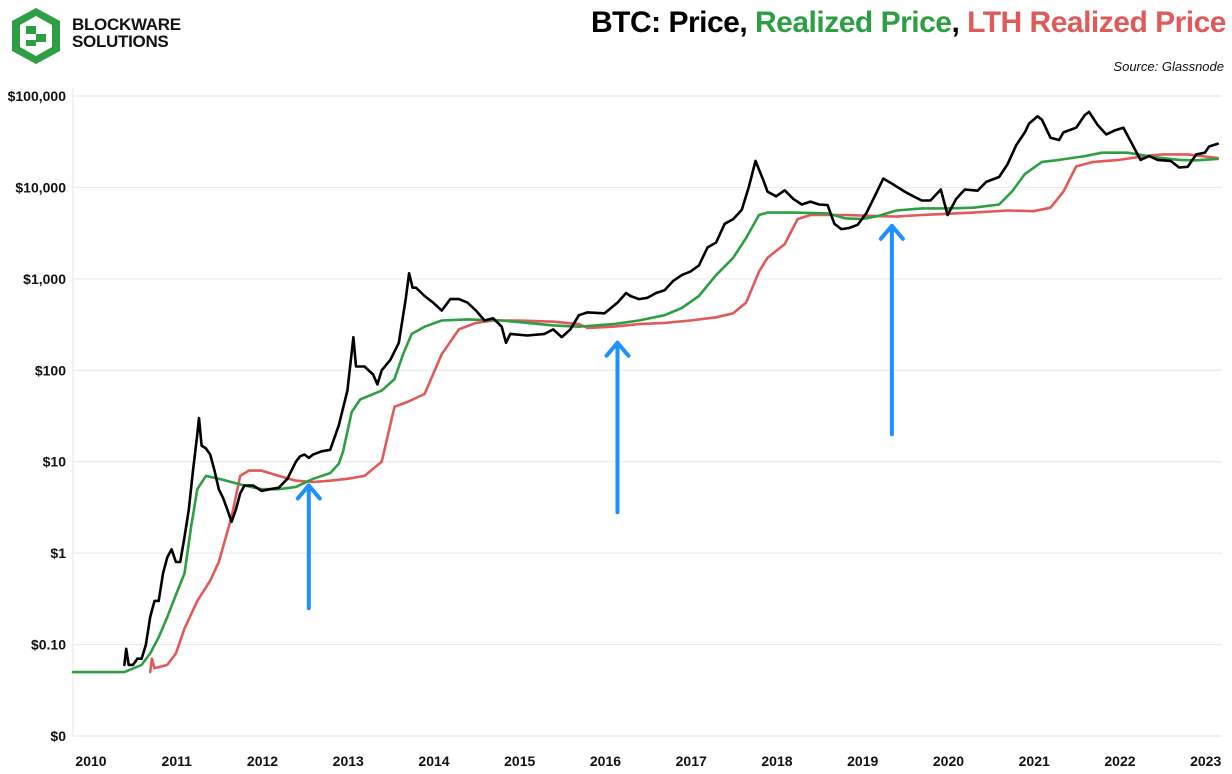 The height and width of the screenshot is (774, 1232). I want to click on x-tick-label: 2019, so click(862, 761).